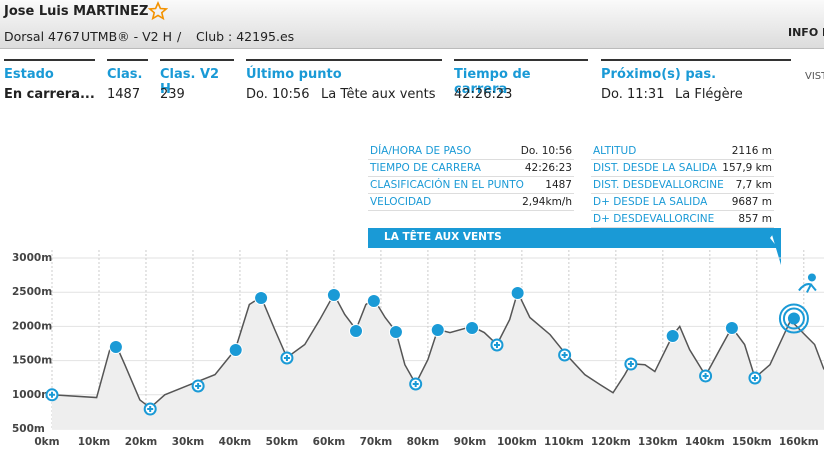 The width and height of the screenshot is (824, 453). Describe the element at coordinates (42, 36) in the screenshot. I see `bib: Dorsal 4767` at that location.